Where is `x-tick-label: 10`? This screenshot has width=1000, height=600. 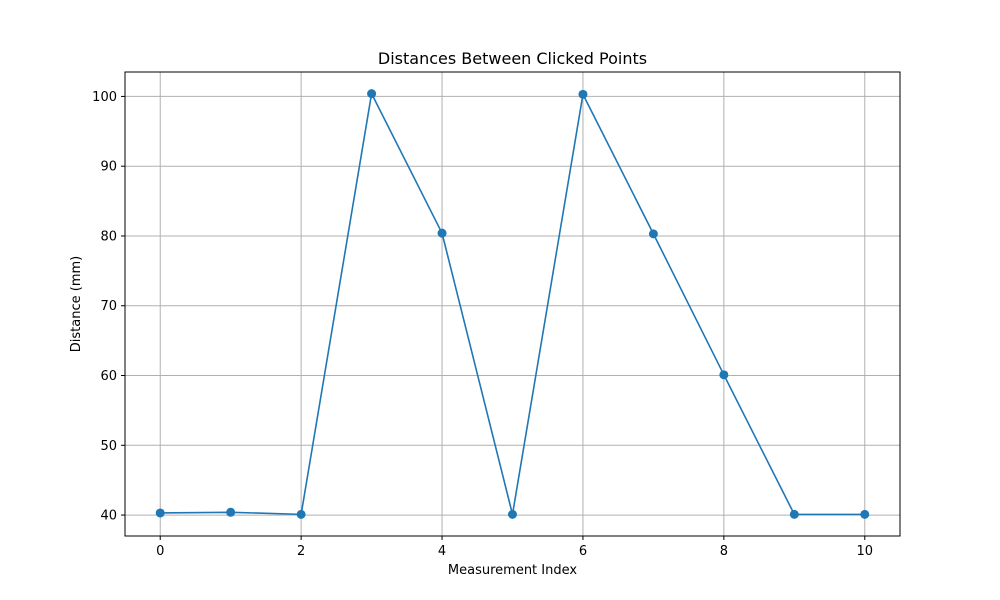 x-tick-label: 10 is located at coordinates (864, 551).